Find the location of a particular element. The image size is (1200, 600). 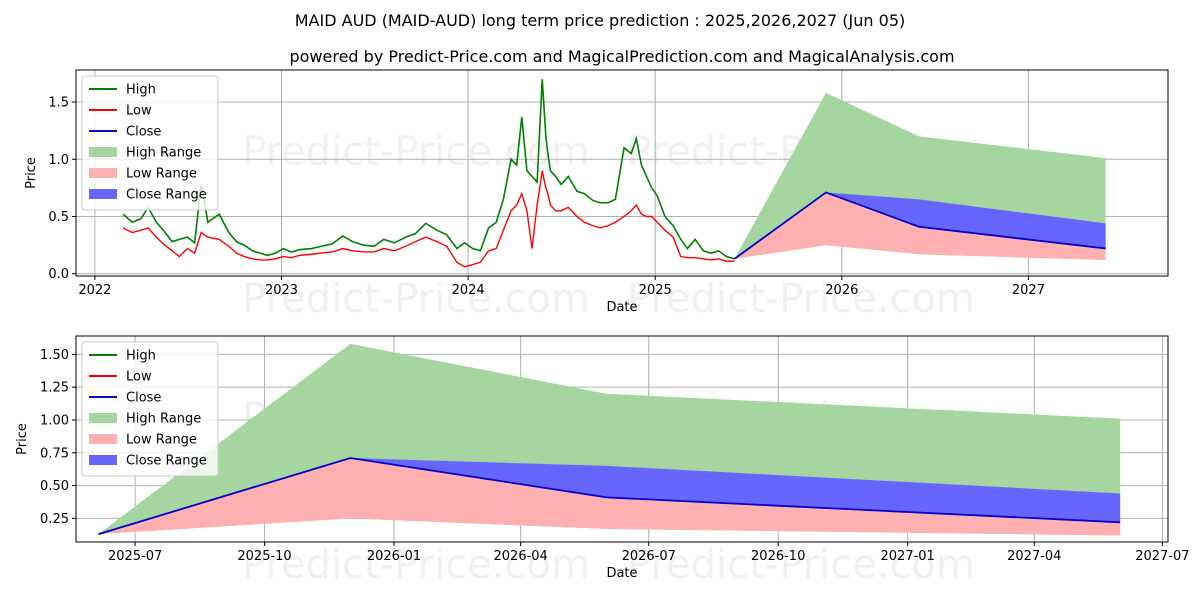

x-tick-label: 2027-01 is located at coordinates (908, 556).